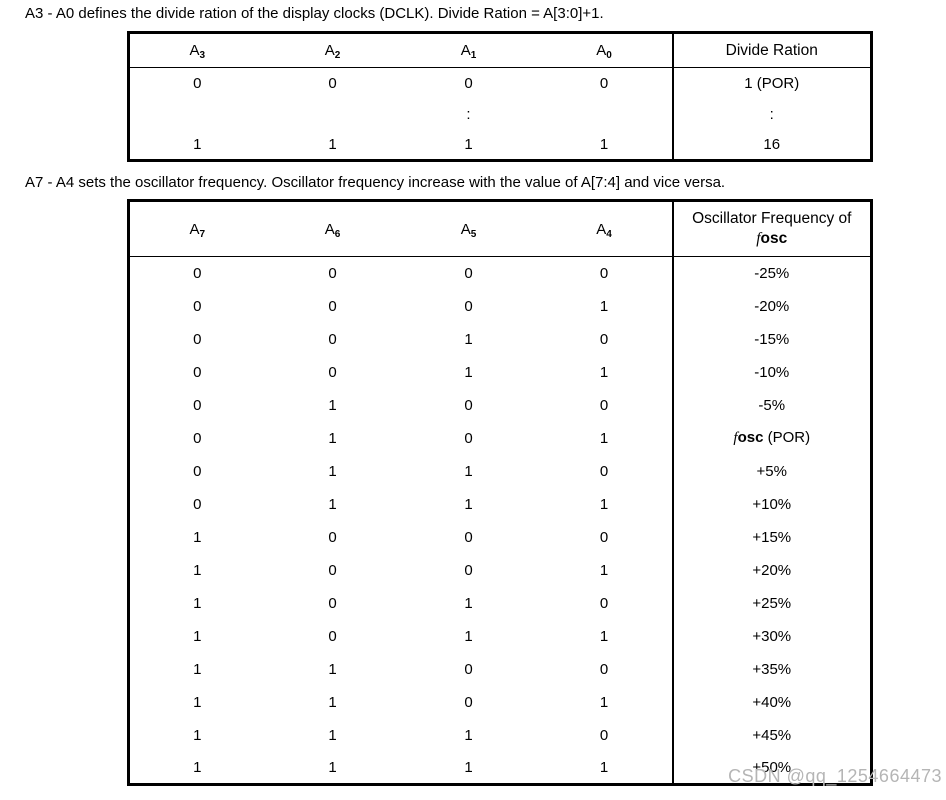 This screenshot has width=946, height=800. I want to click on header-row: A3 A2 A1 A0 Divide Ration, so click(500, 50).